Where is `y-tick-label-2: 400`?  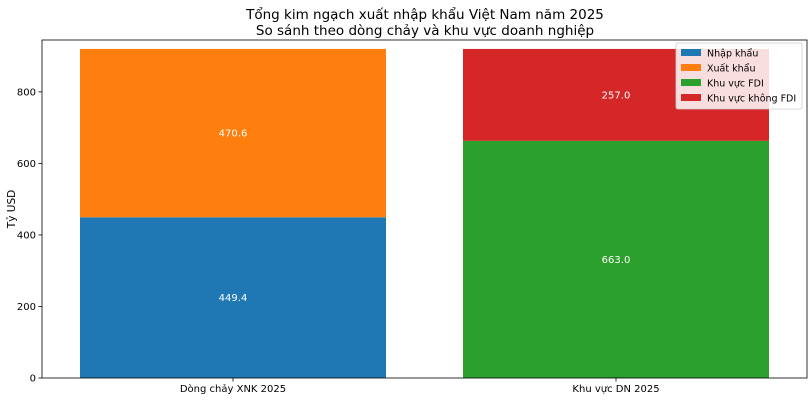 y-tick-label-2: 400 is located at coordinates (26, 235).